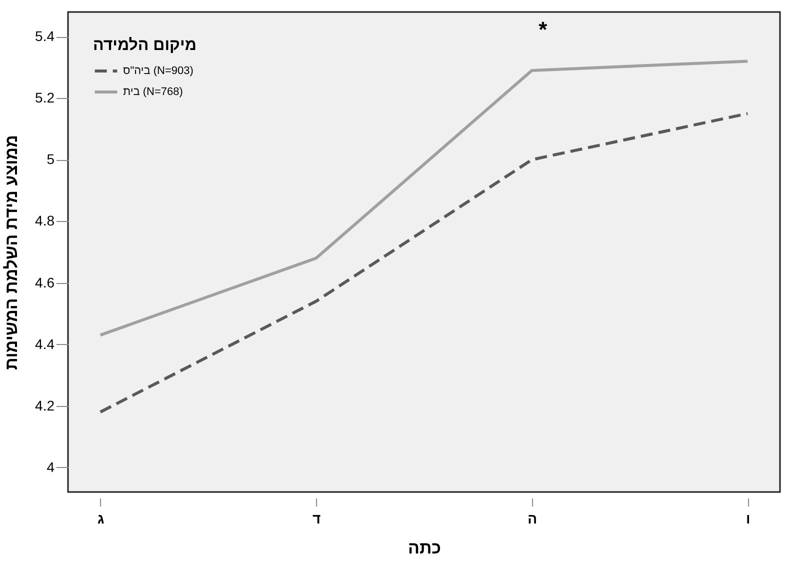  What do you see at coordinates (316, 518) in the screenshot?
I see `x-tick-label: ד` at bounding box center [316, 518].